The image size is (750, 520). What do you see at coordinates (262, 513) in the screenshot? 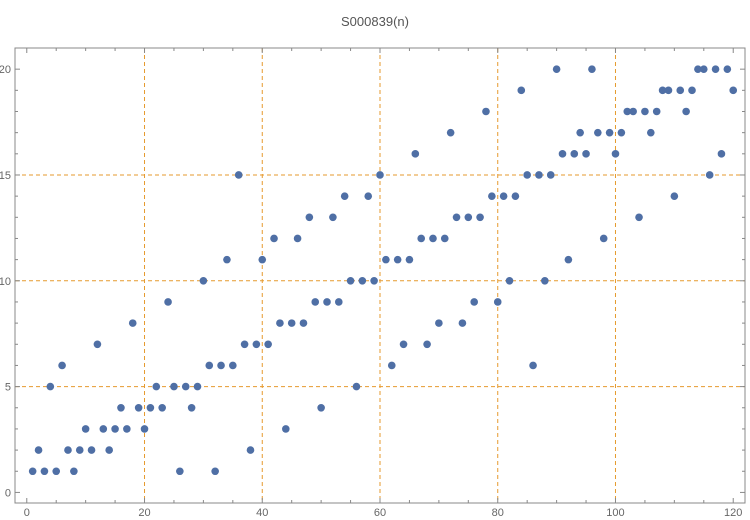
I see `x-tick-label: 40` at bounding box center [262, 513].